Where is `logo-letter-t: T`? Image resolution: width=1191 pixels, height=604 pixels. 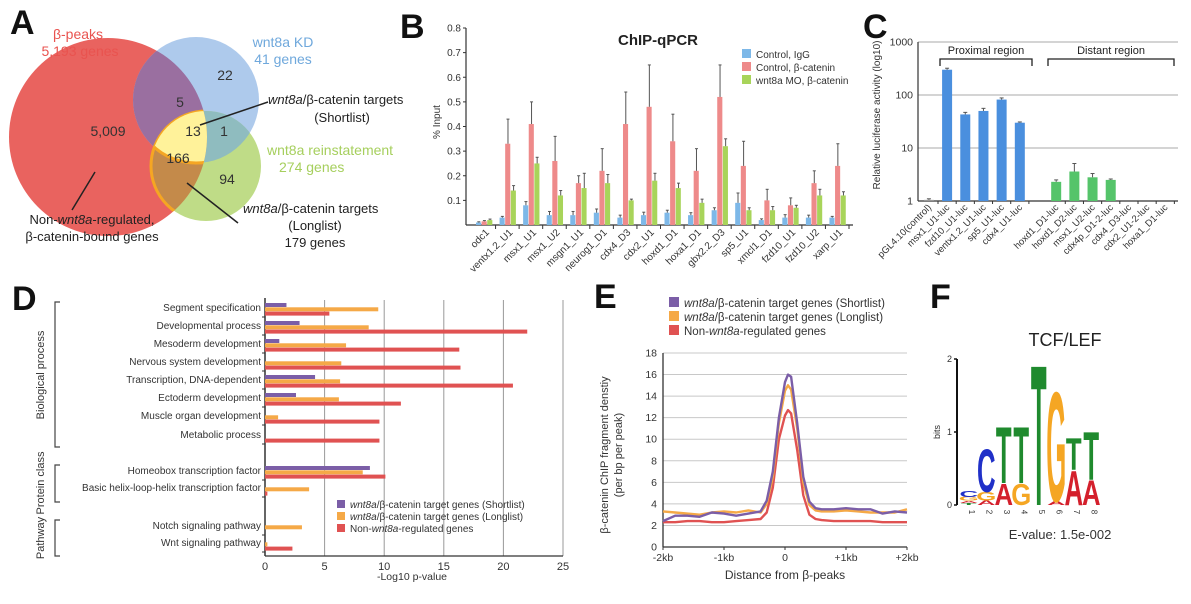 logo-letter-t: T is located at coordinates (1074, 454).